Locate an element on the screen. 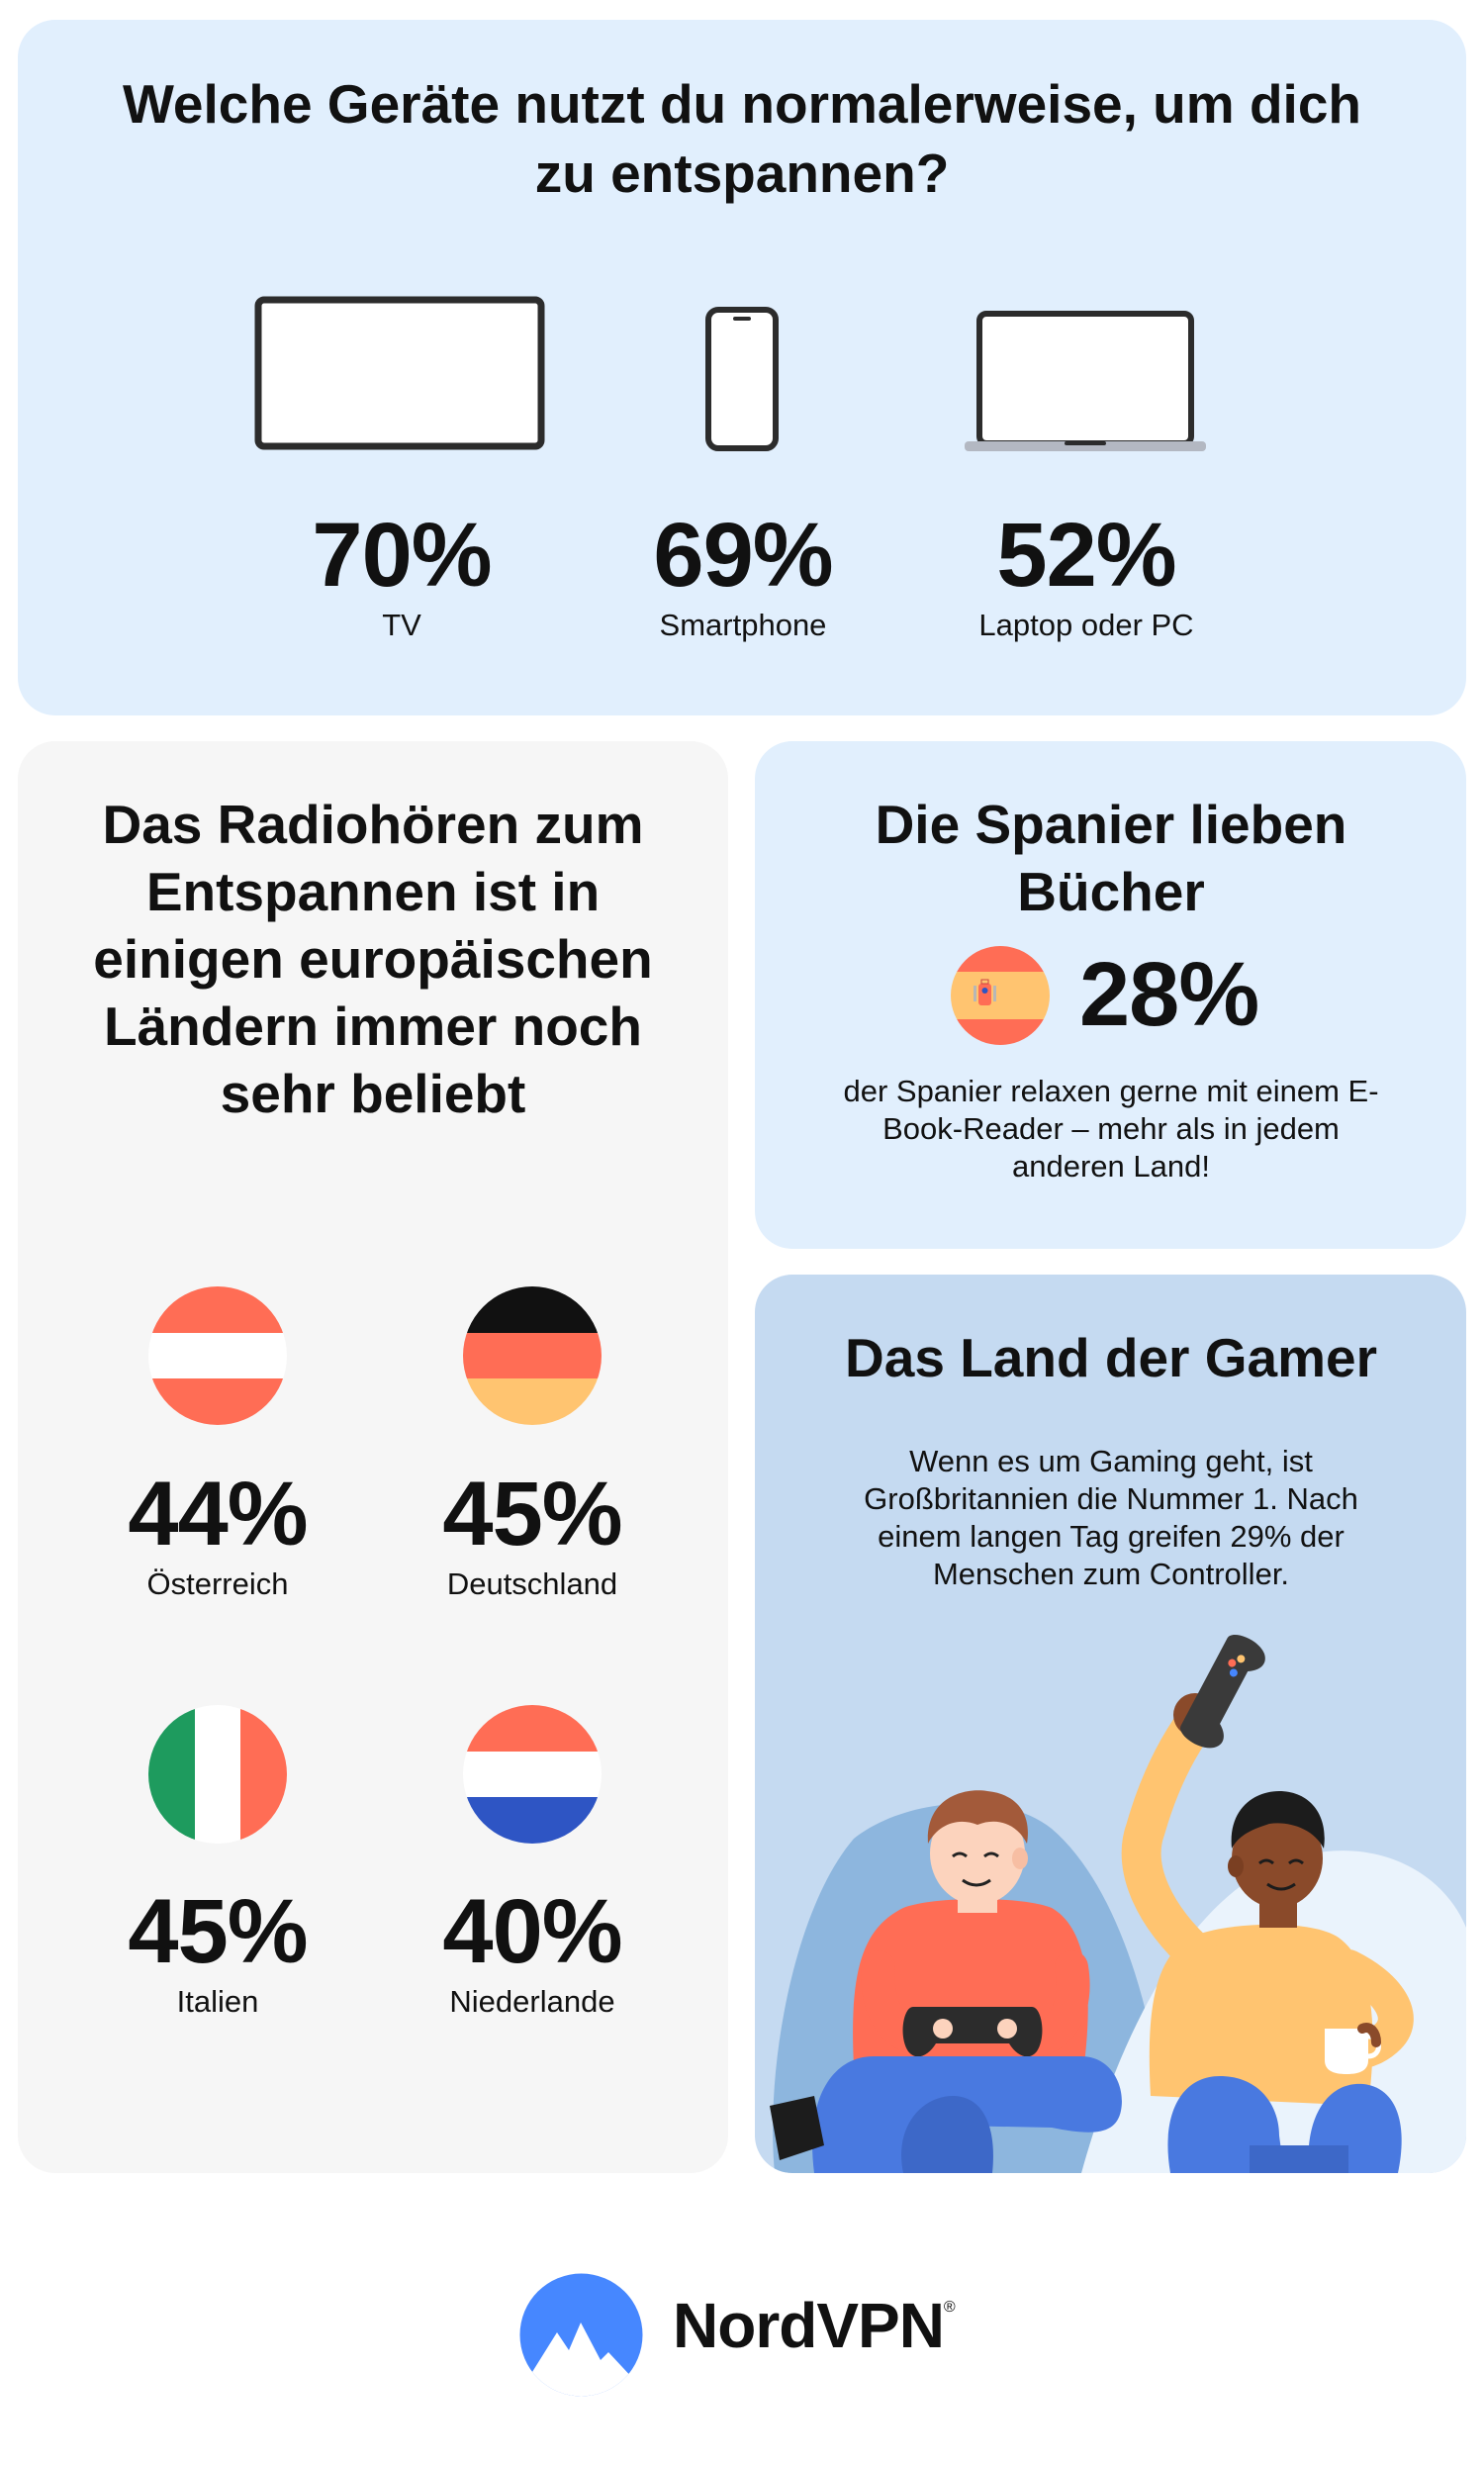 Image resolution: width=1484 pixels, height=2466 pixels. country-stat-austria: 44% Österreich is located at coordinates (217, 1536).